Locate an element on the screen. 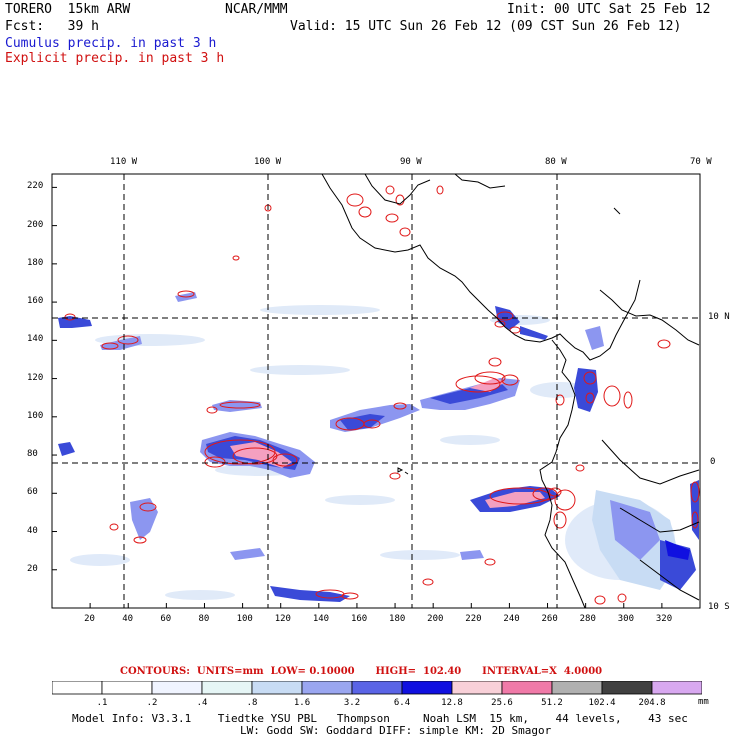 This screenshot has height=740, width=740. x-tick-label: 240 is located at coordinates (511, 619).